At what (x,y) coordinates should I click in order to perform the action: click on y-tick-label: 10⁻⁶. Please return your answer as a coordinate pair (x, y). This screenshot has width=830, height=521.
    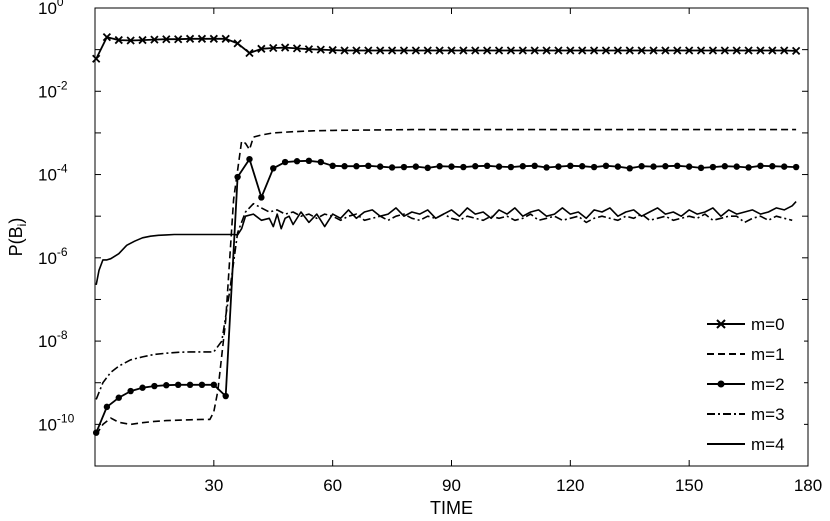
    Looking at the image, I should click on (53, 256).